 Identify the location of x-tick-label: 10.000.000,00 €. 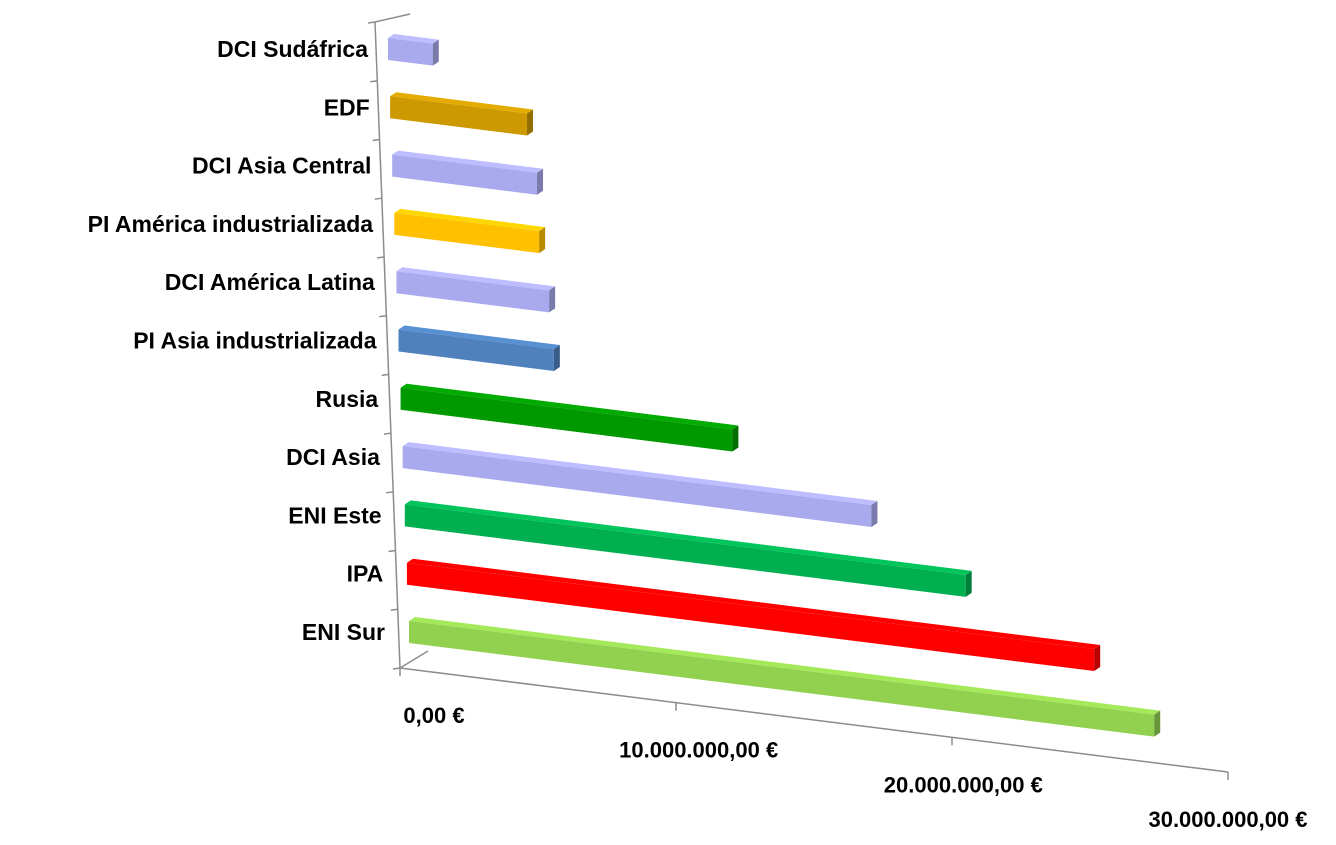
(698, 750).